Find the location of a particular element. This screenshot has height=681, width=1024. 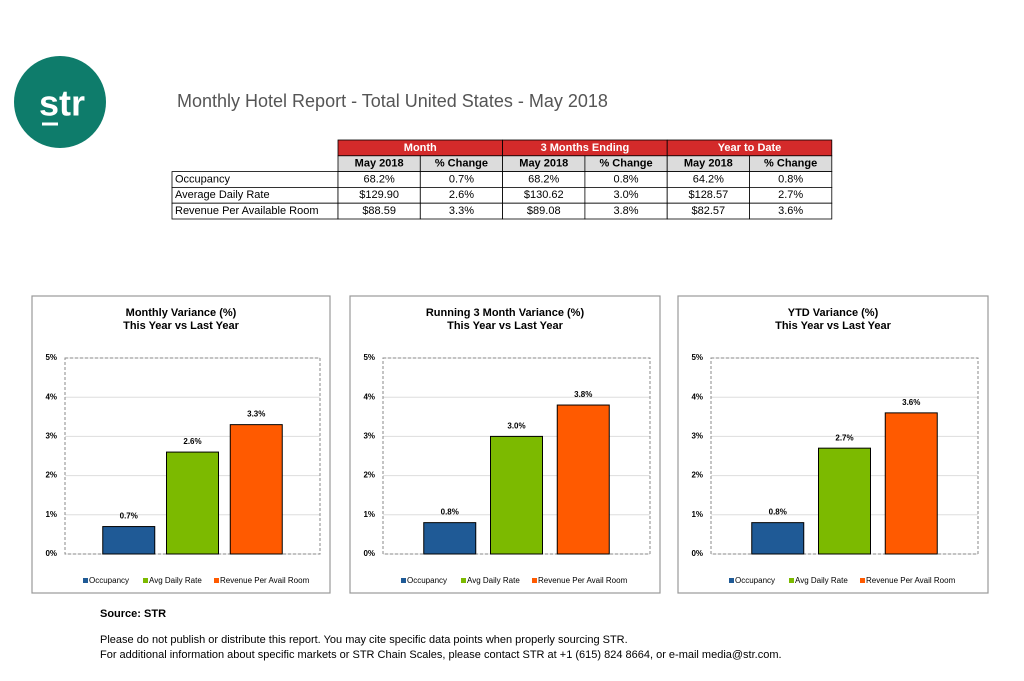

chart-title: YTD Variance (%) is located at coordinates (833, 313).